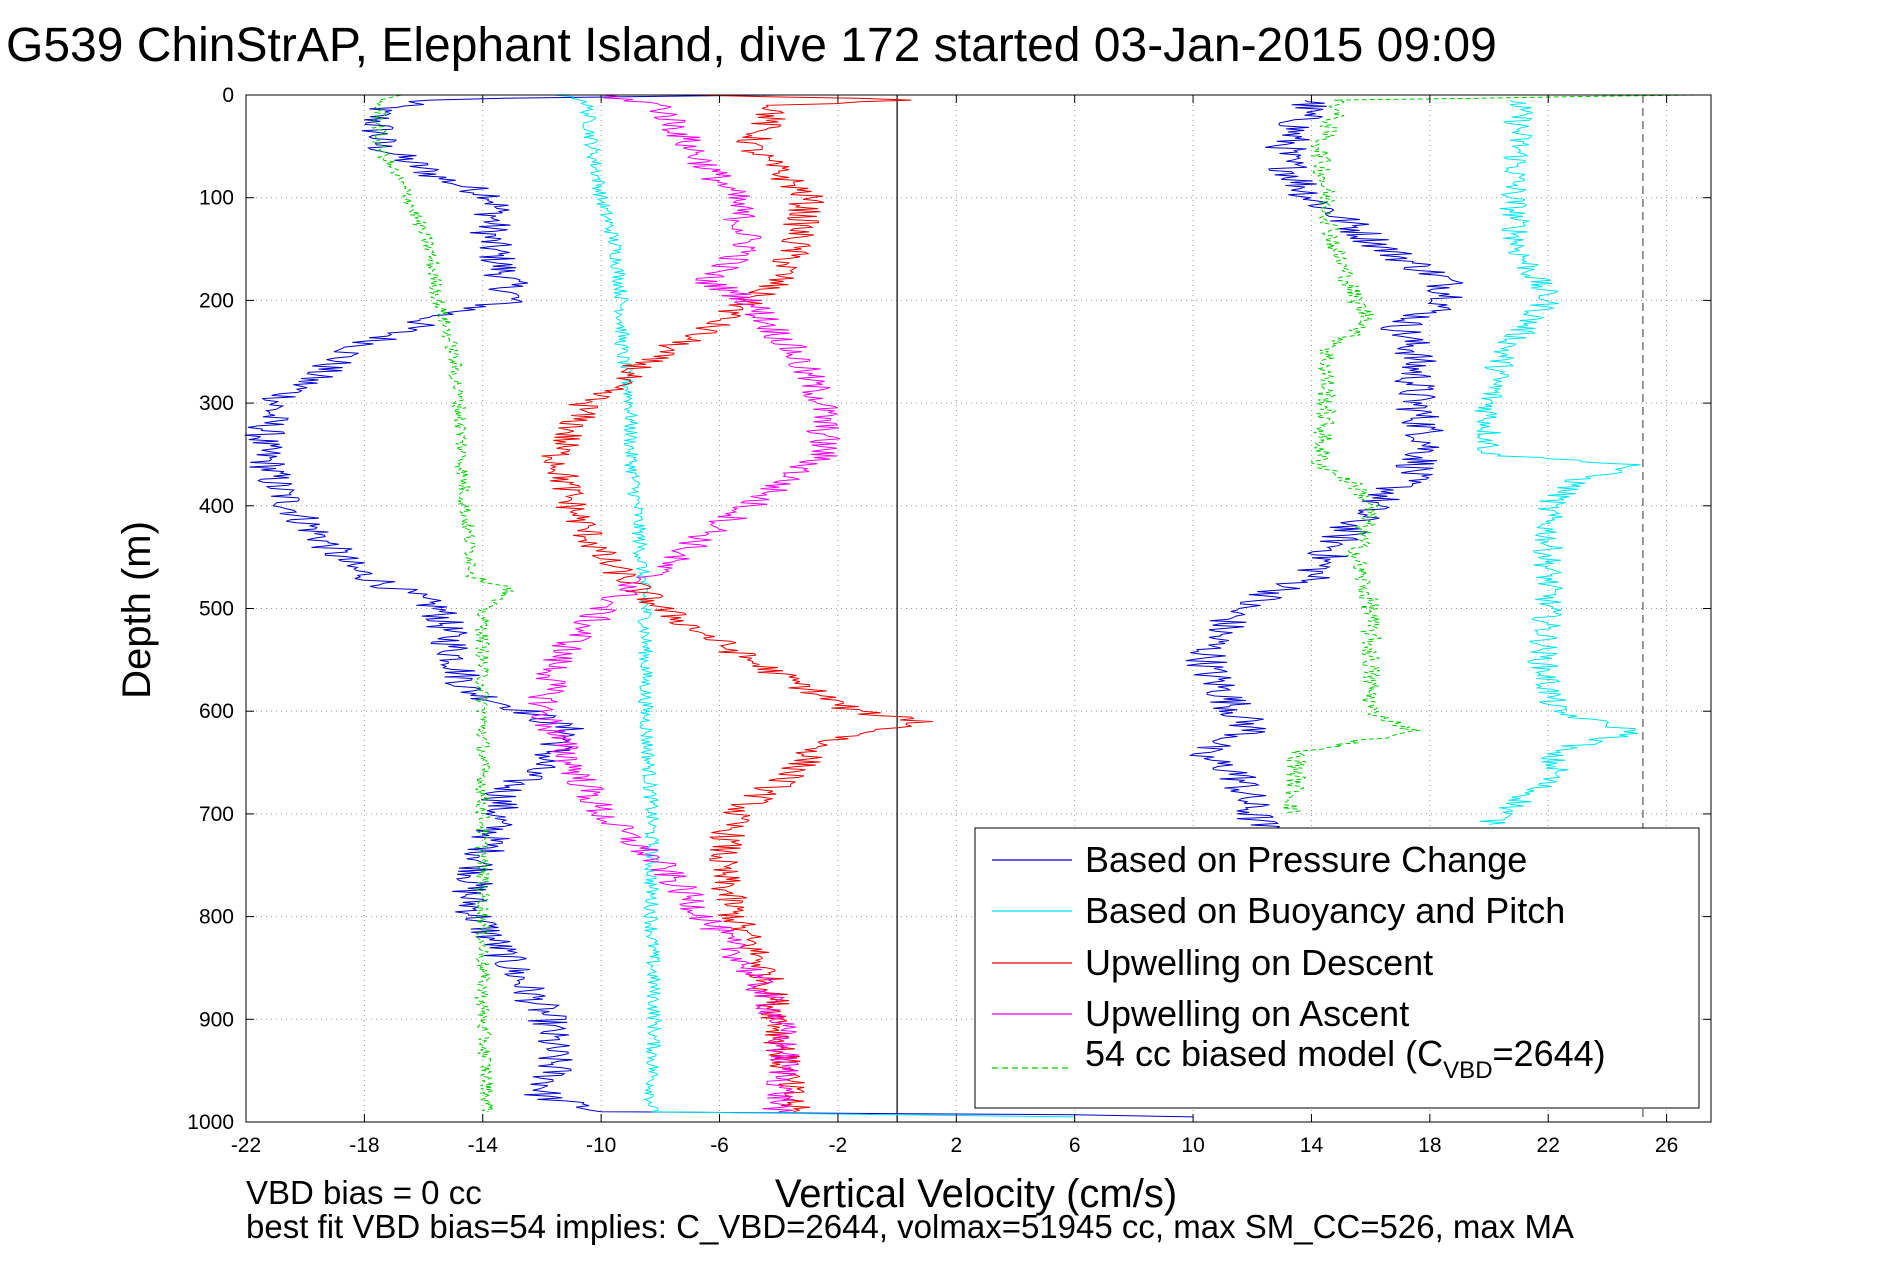 This screenshot has height=1262, width=1891. Describe the element at coordinates (137, 610) in the screenshot. I see `y-axis-label: Depth (m)` at that location.